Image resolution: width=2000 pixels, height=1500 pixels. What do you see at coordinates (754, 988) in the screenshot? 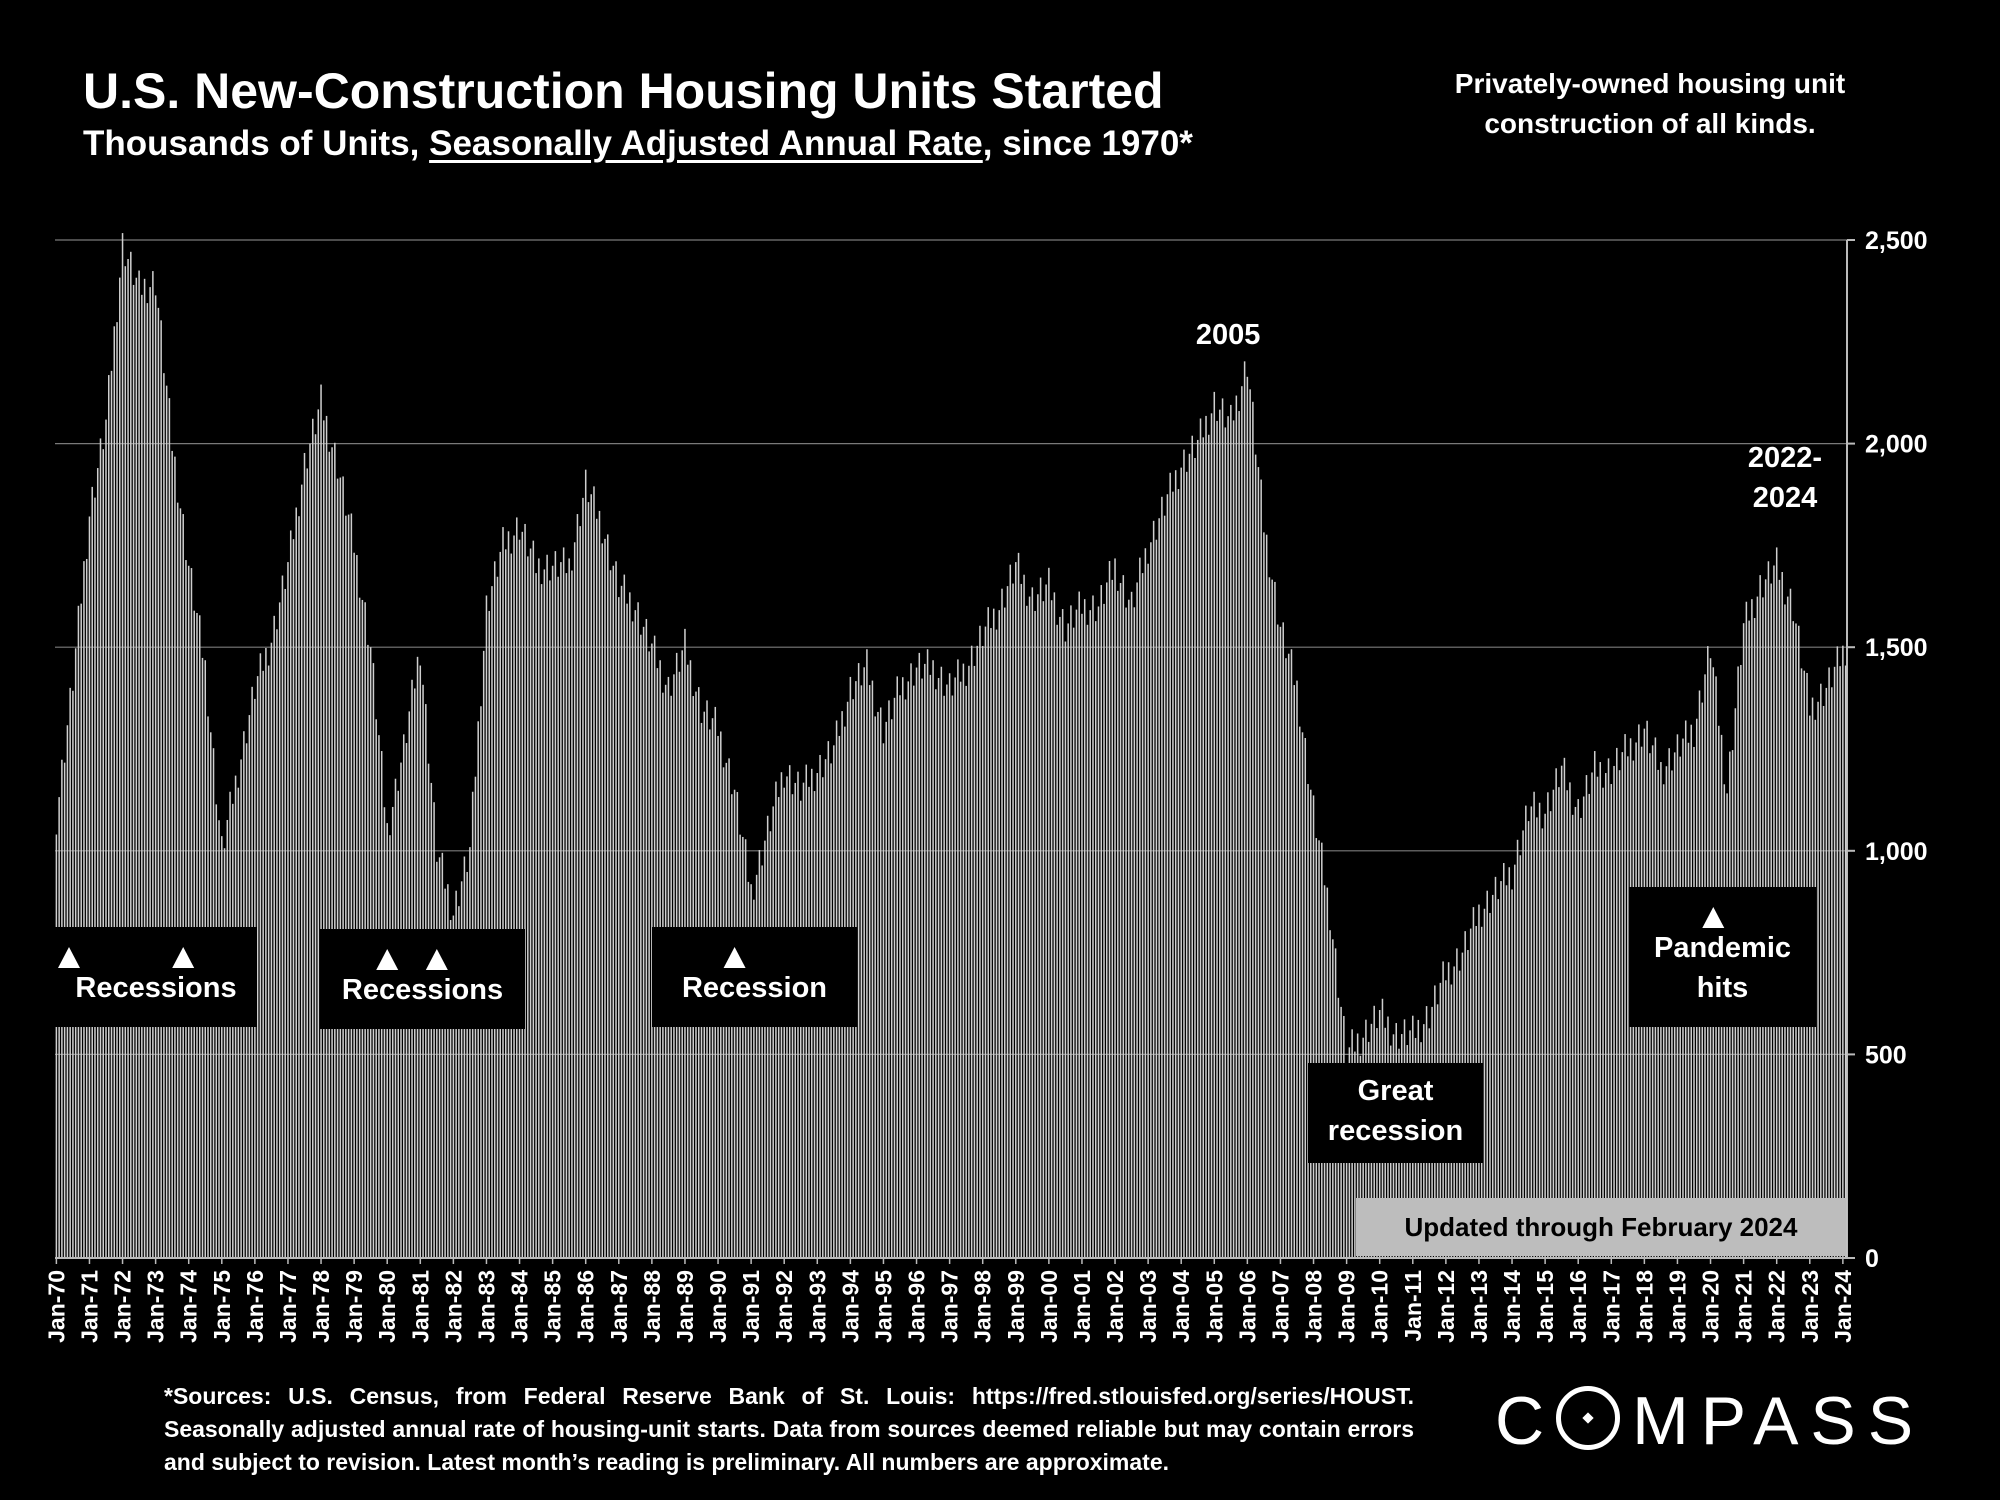
I see `callout-label: Recession` at bounding box center [754, 988].